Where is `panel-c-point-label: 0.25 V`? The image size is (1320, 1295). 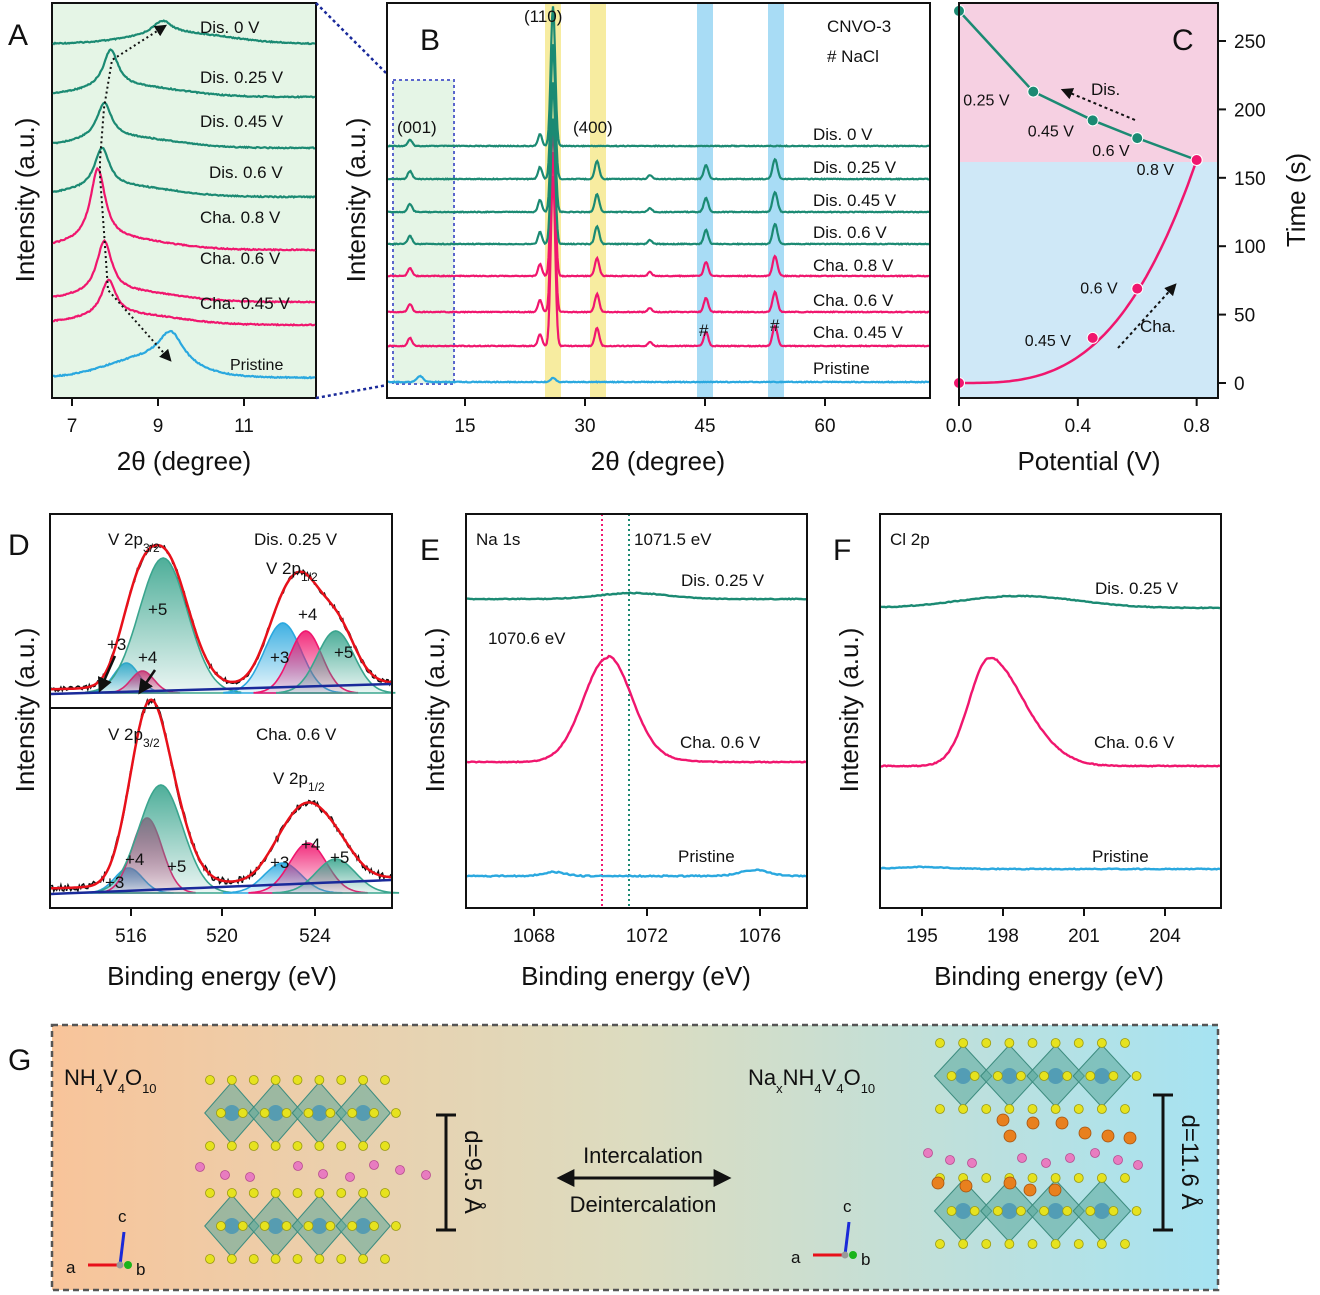 panel-c-point-label: 0.25 V is located at coordinates (986, 101).